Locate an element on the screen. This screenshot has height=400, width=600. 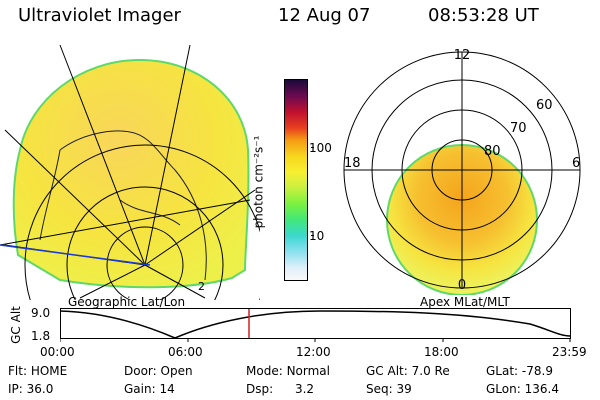
colorbar-tick-100: 100 is located at coordinates (320, 148).